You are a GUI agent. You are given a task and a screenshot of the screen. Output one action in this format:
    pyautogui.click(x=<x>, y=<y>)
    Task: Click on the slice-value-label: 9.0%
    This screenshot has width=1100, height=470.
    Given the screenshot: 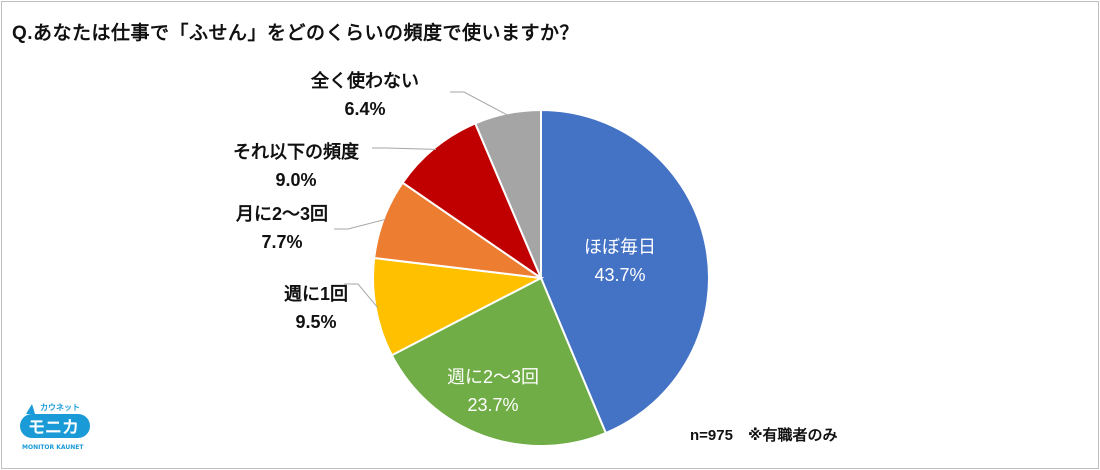 What is the action you would take?
    pyautogui.click(x=295, y=180)
    